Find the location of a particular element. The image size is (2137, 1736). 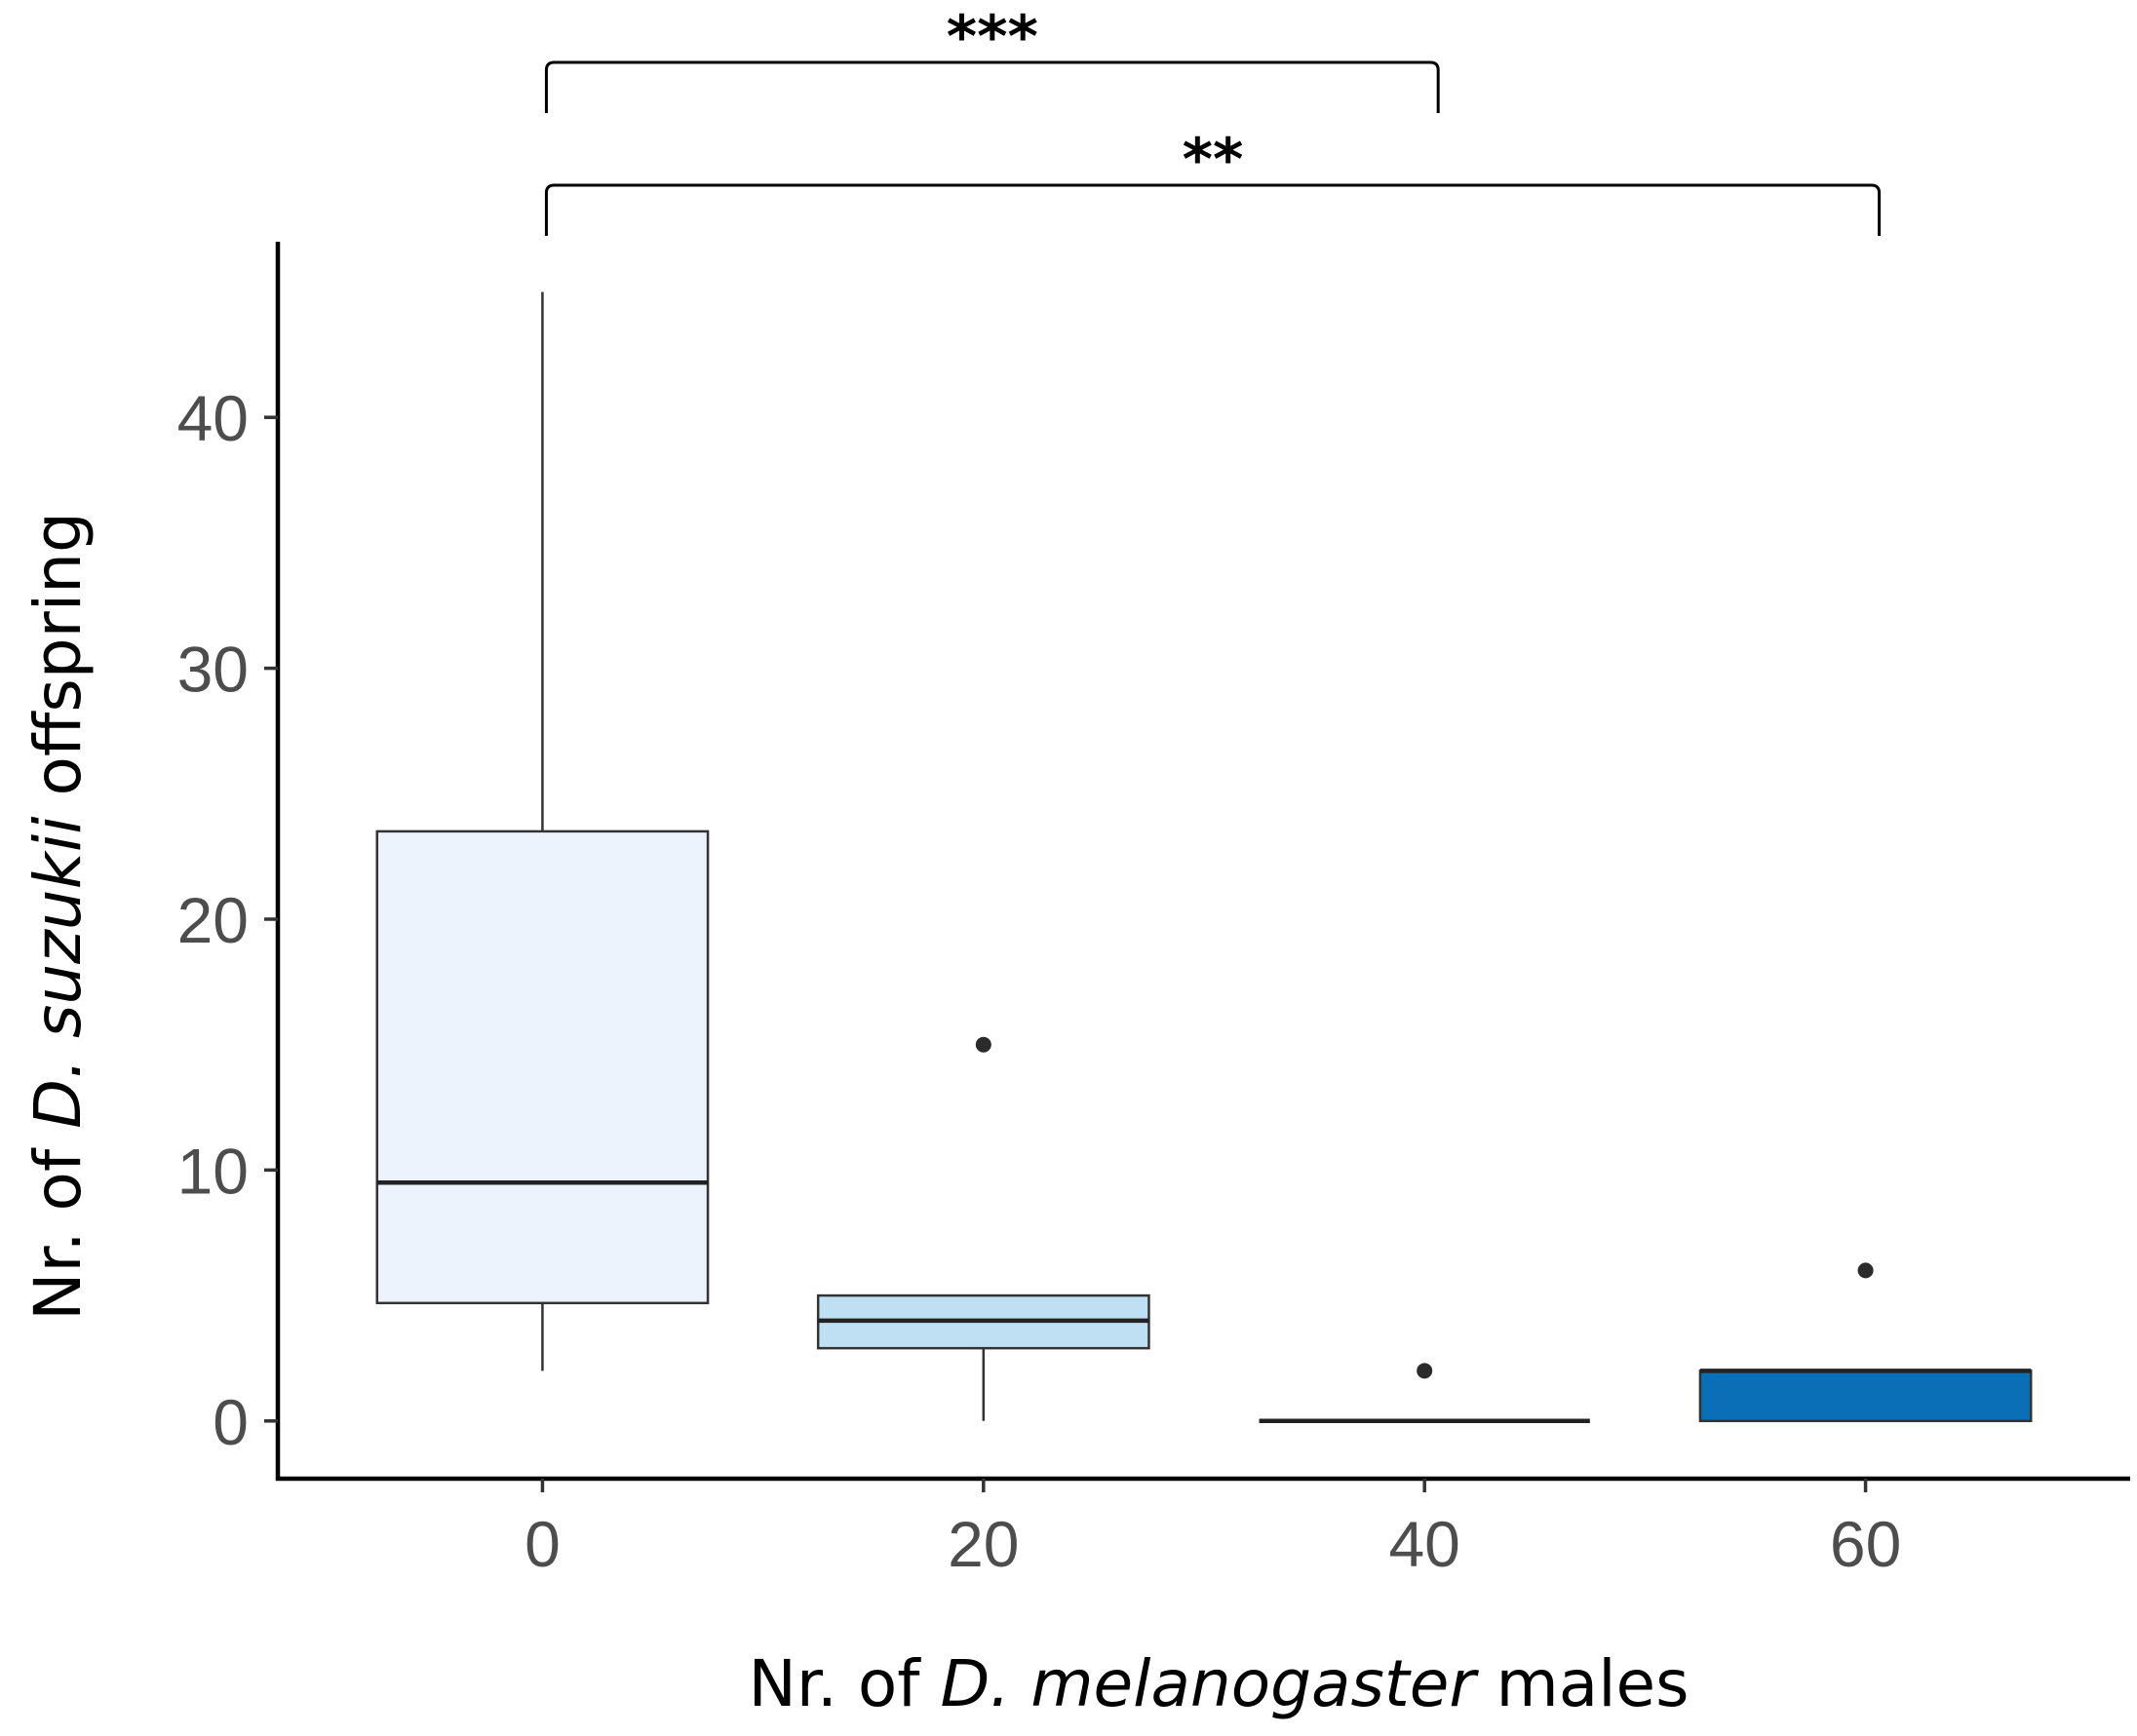

y-tick-label-30: 30 is located at coordinates (213, 670).